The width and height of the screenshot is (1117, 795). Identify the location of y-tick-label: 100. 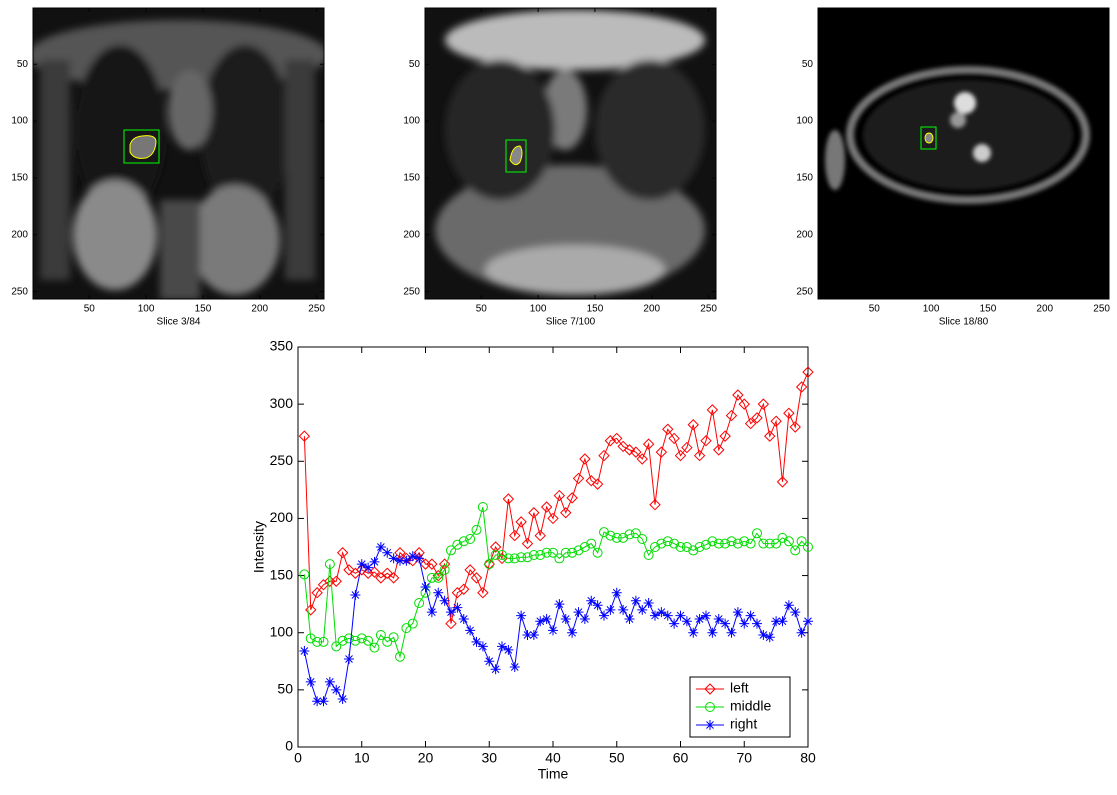
(804, 121).